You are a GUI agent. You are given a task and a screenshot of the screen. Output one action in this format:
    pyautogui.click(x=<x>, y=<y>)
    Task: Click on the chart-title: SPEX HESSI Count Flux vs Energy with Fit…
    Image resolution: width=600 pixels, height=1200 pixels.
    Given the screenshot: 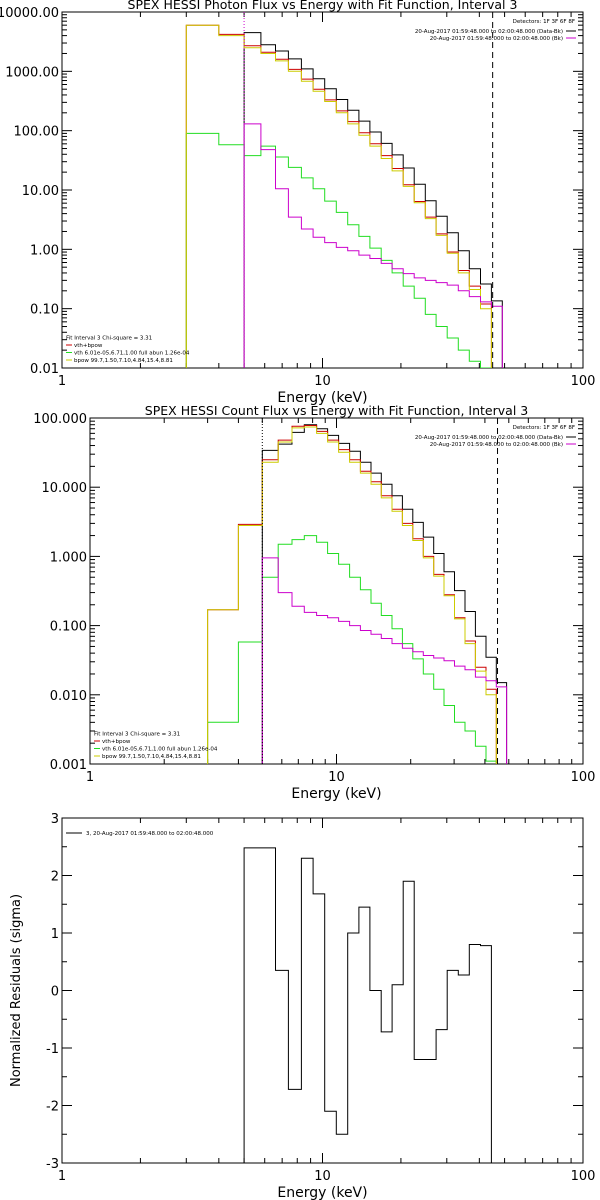 What is the action you would take?
    pyautogui.click(x=336, y=410)
    